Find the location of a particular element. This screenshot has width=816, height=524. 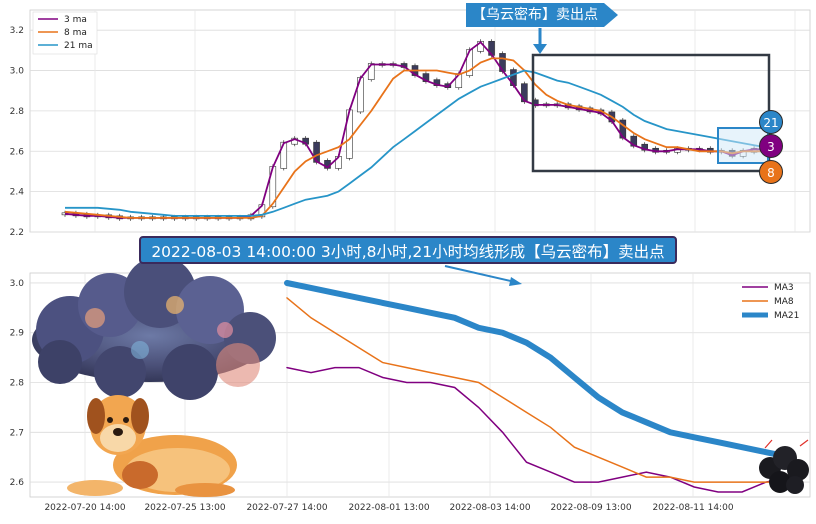

bottom-x-tick-label: 2022-08-01 13:00 is located at coordinates (388, 508).